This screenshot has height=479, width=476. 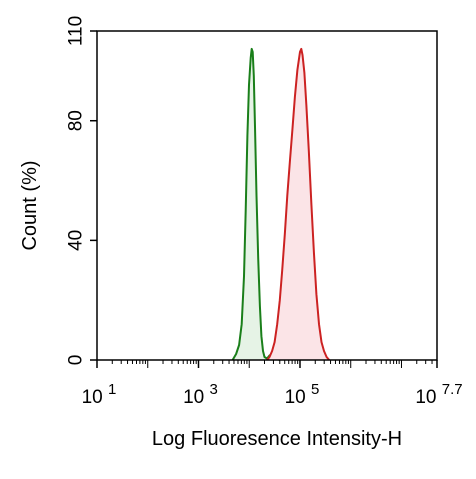 I want to click on y-tick-label-0: 0, so click(x=76, y=360).